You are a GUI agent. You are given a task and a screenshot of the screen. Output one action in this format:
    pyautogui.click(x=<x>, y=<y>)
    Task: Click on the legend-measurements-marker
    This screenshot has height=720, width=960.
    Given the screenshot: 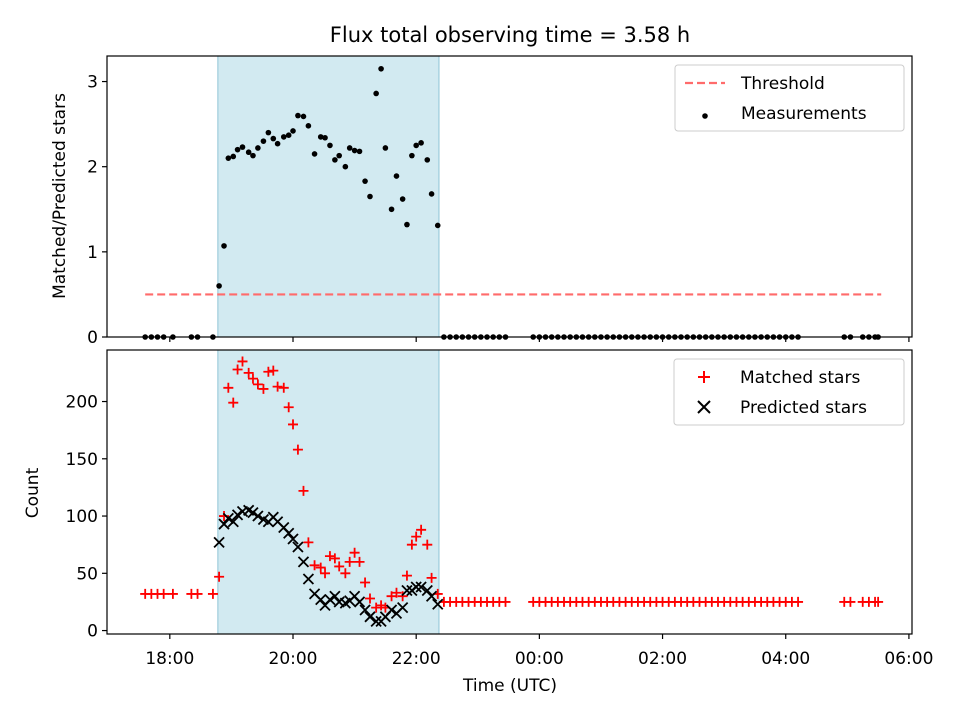 What is the action you would take?
    pyautogui.click(x=705, y=116)
    